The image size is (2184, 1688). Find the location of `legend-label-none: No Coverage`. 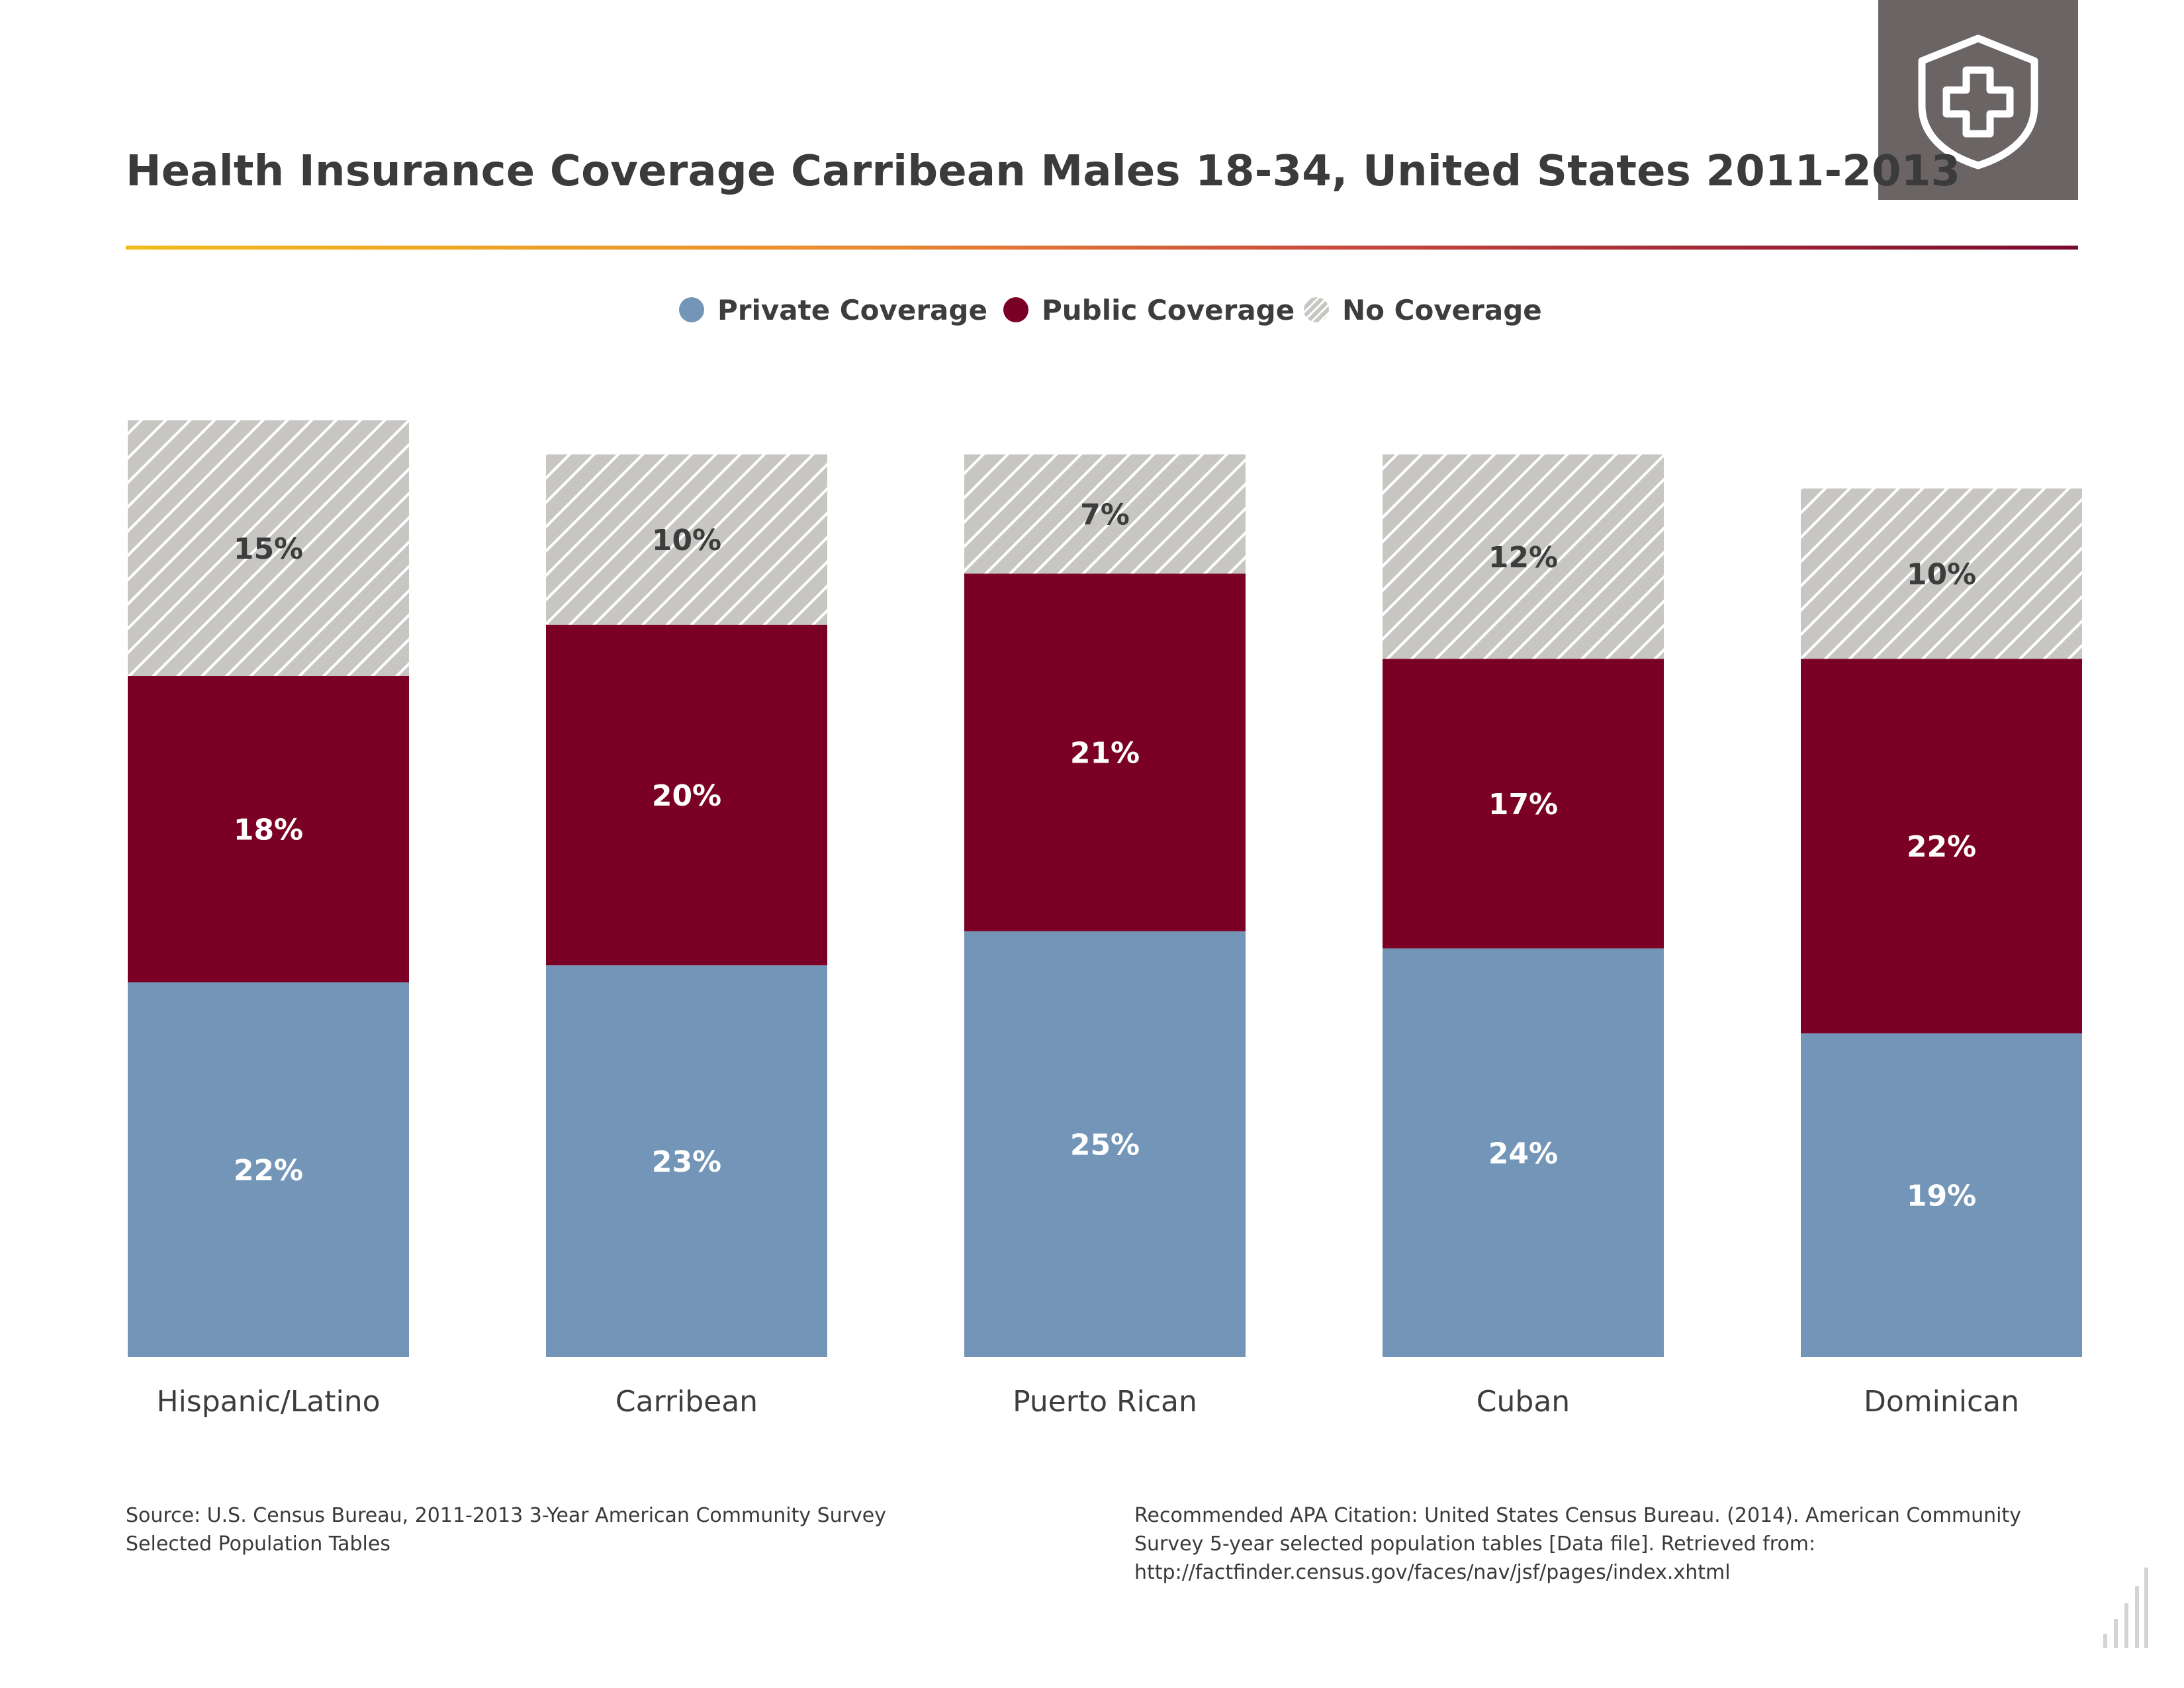

legend-label-none: No Coverage is located at coordinates (1442, 309).